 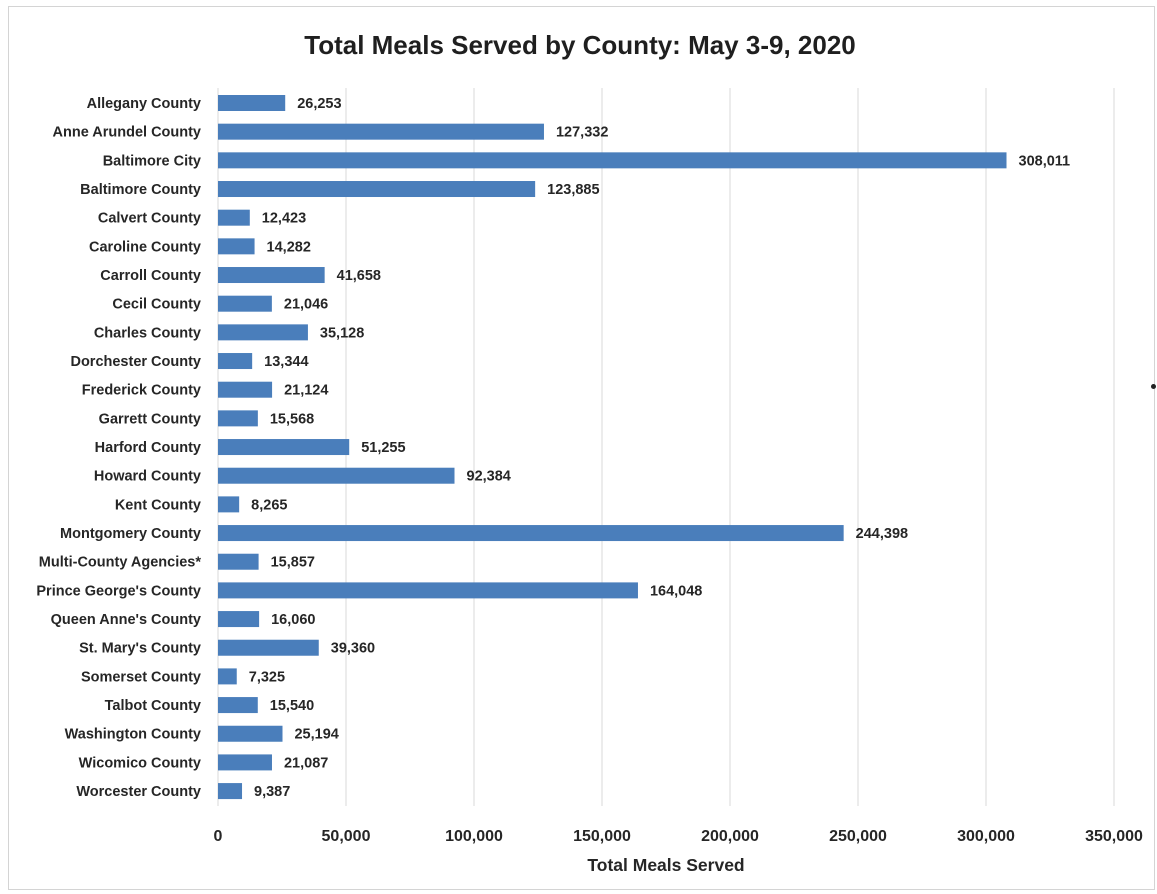 What do you see at coordinates (272, 792) in the screenshot?
I see `value-label: 9,387` at bounding box center [272, 792].